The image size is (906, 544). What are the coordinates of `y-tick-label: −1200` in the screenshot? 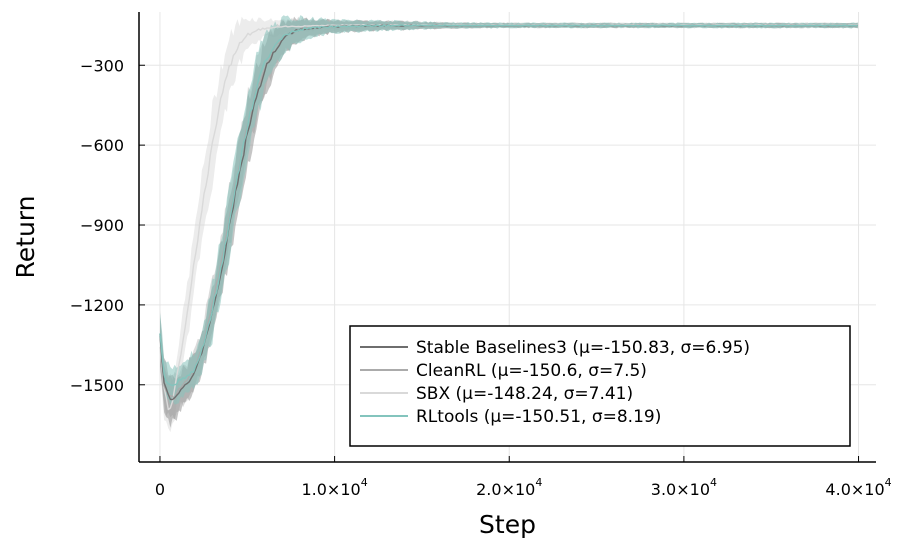 It's located at (97, 305).